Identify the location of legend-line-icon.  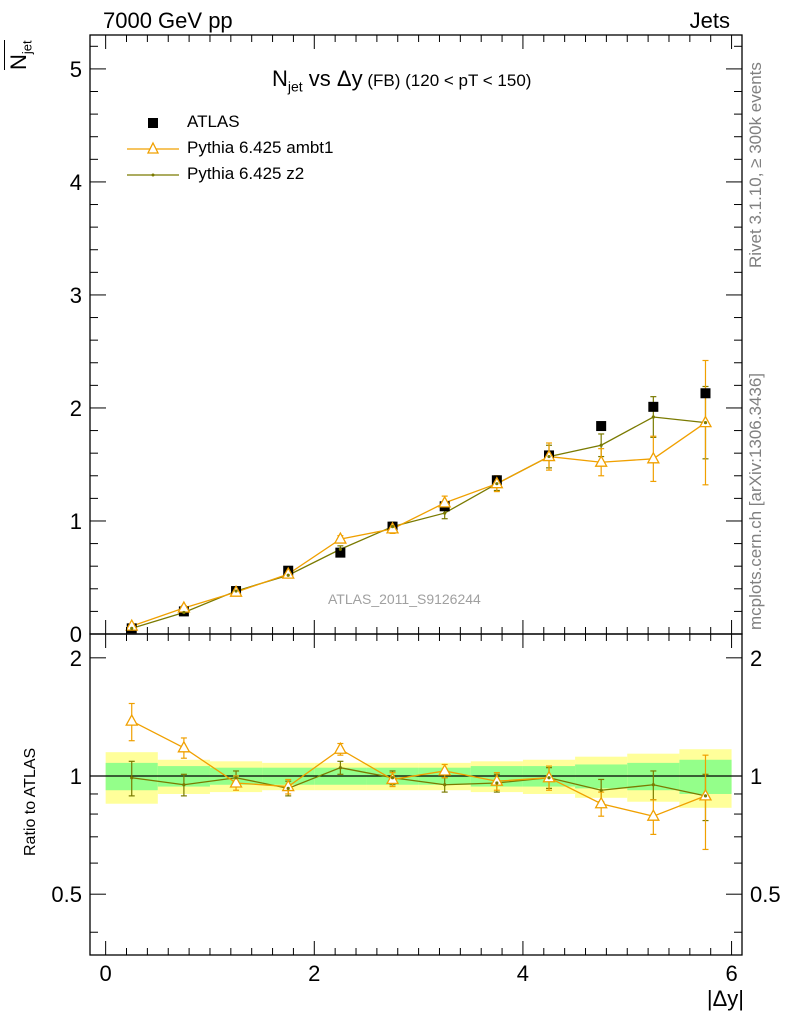
(153, 175).